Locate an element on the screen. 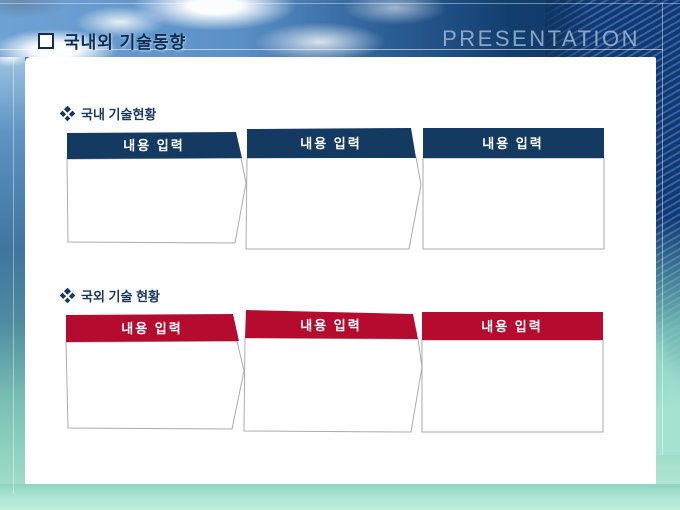 This screenshot has height=510, width=680. section-label-overseas: 국외 기술 현황 is located at coordinates (109, 295).